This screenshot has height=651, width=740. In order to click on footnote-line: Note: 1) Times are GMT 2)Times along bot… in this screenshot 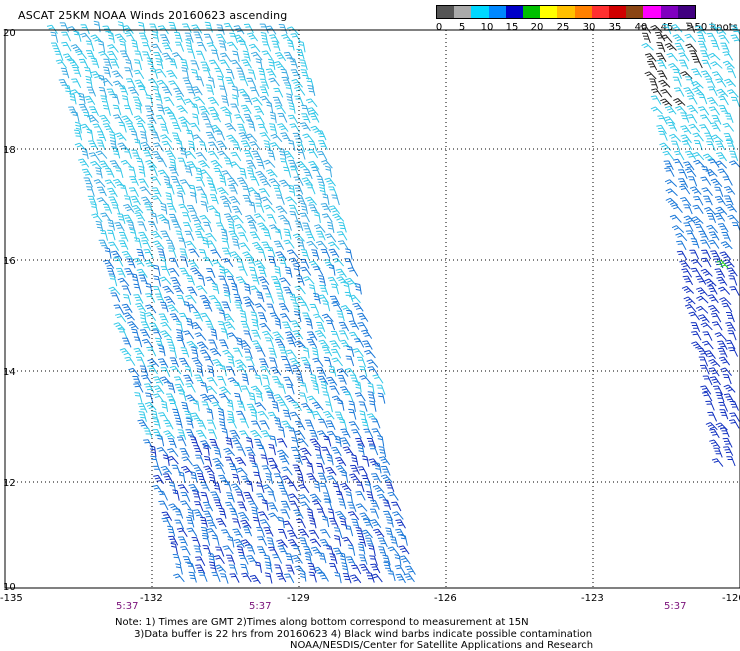, I will do `click(322, 622)`.